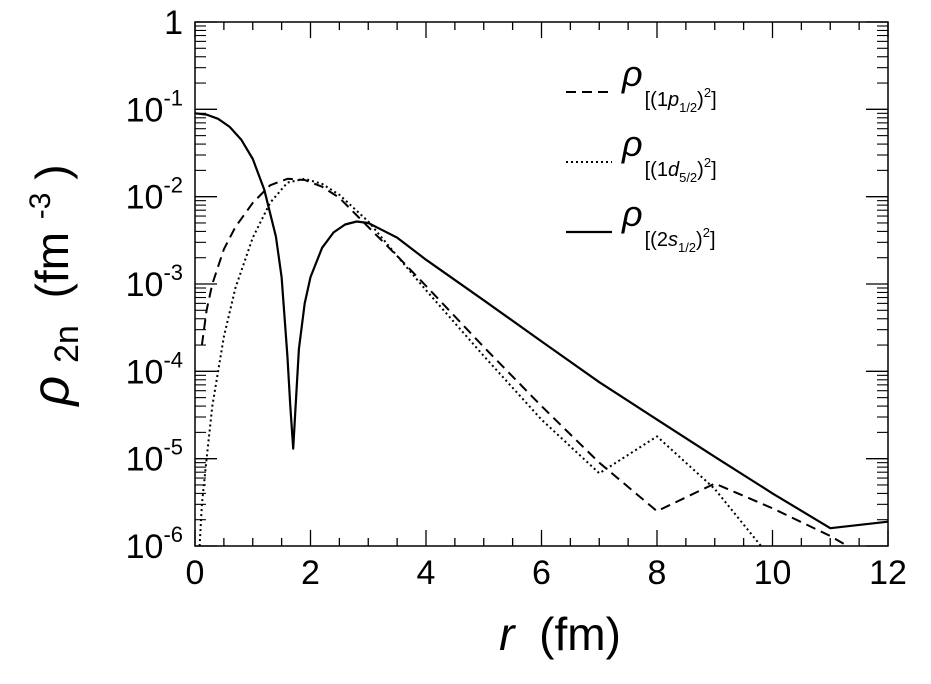 The height and width of the screenshot is (684, 931). What do you see at coordinates (67, 344) in the screenshot?
I see `y-axis-subscript: 2n` at bounding box center [67, 344].